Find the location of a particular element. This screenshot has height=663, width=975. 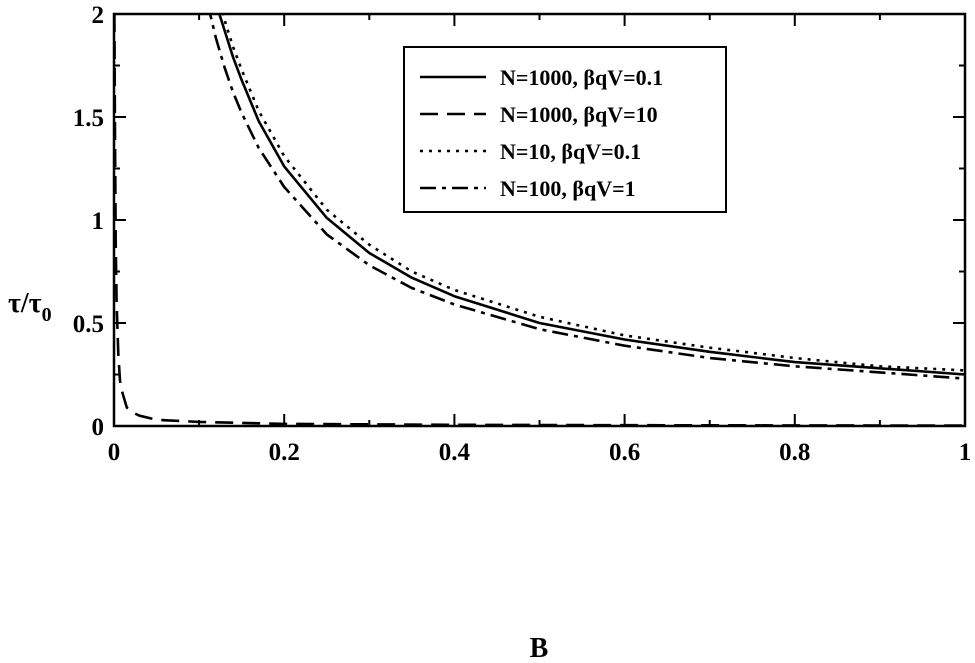

y-tick-label: 1.5 is located at coordinates (88, 118).